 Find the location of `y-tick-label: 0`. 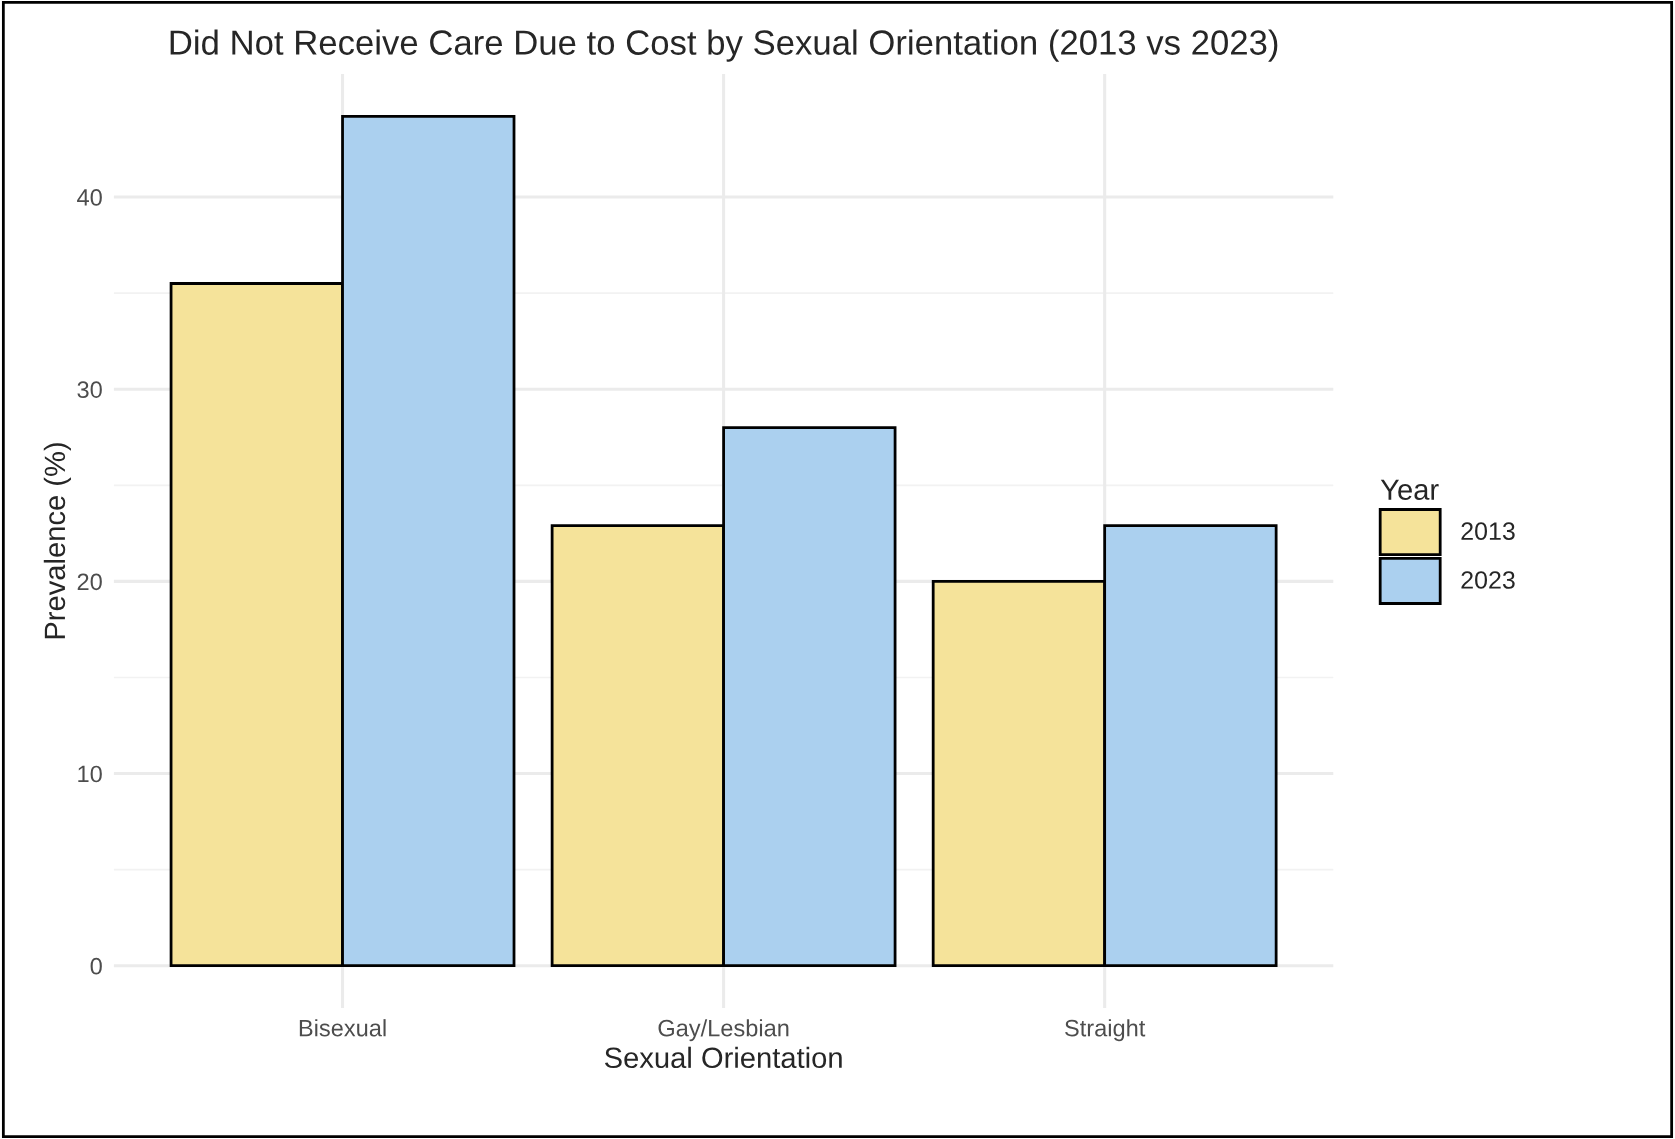

y-tick-label: 0 is located at coordinates (96, 966).